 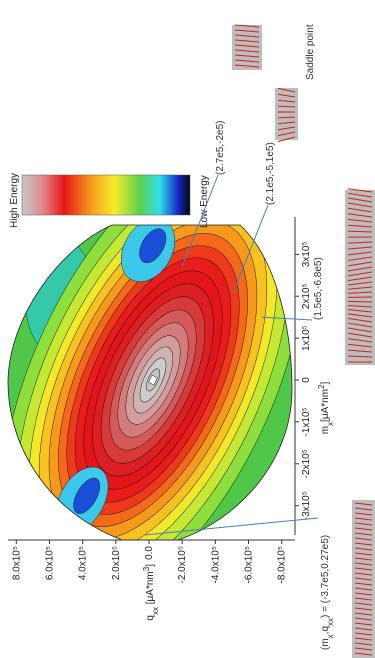 What do you see at coordinates (215, 565) in the screenshot?
I see `y-tick-label: -4.0x10⁵` at bounding box center [215, 565].